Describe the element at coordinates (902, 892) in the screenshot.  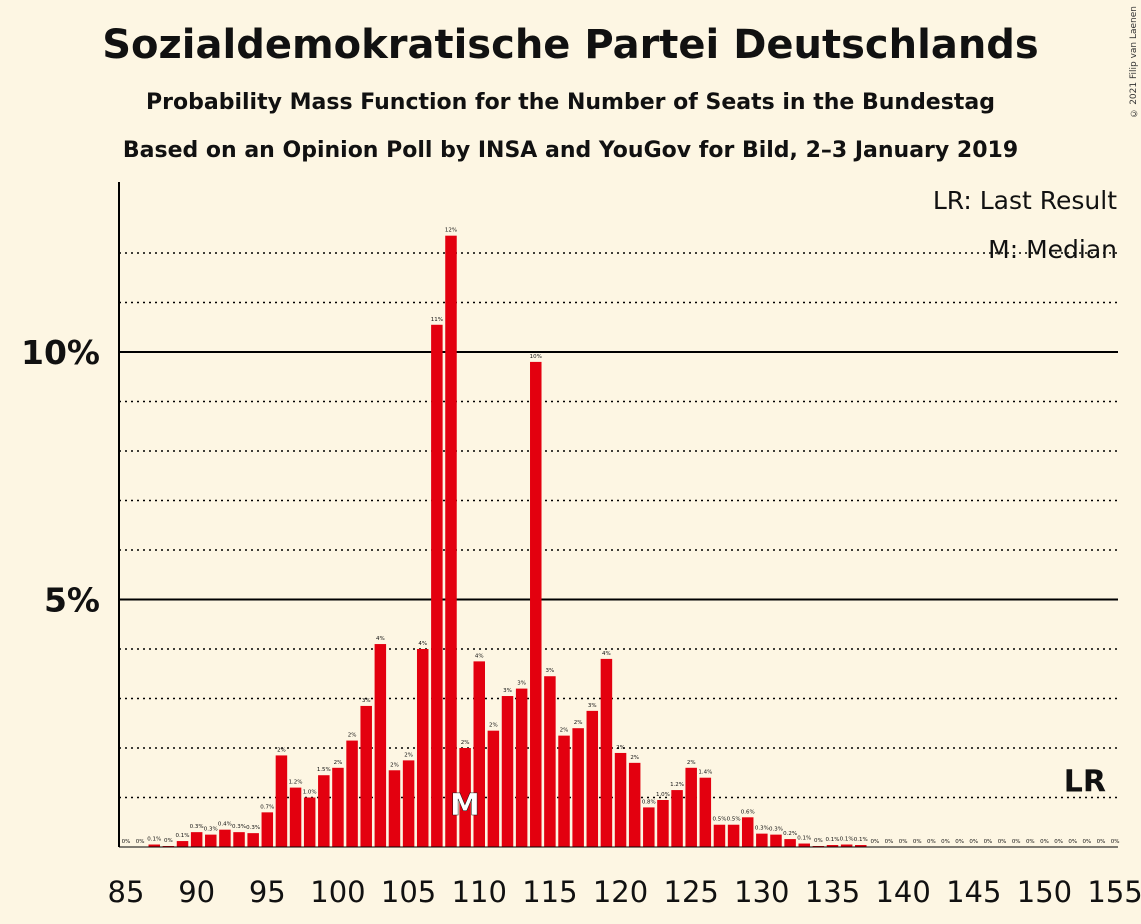
I see `x-tick-label: 140` at that location.